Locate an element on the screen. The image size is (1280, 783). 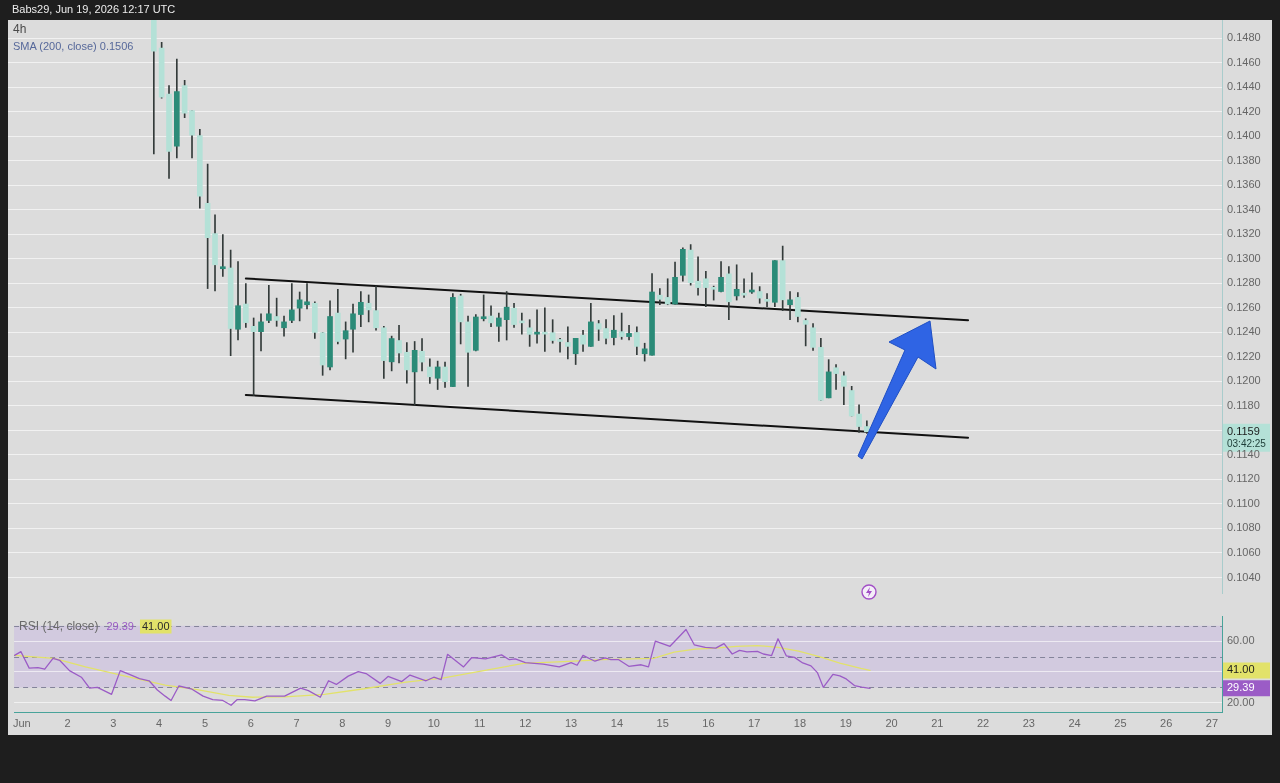
x-tick-label: 11 is located at coordinates (479, 722).